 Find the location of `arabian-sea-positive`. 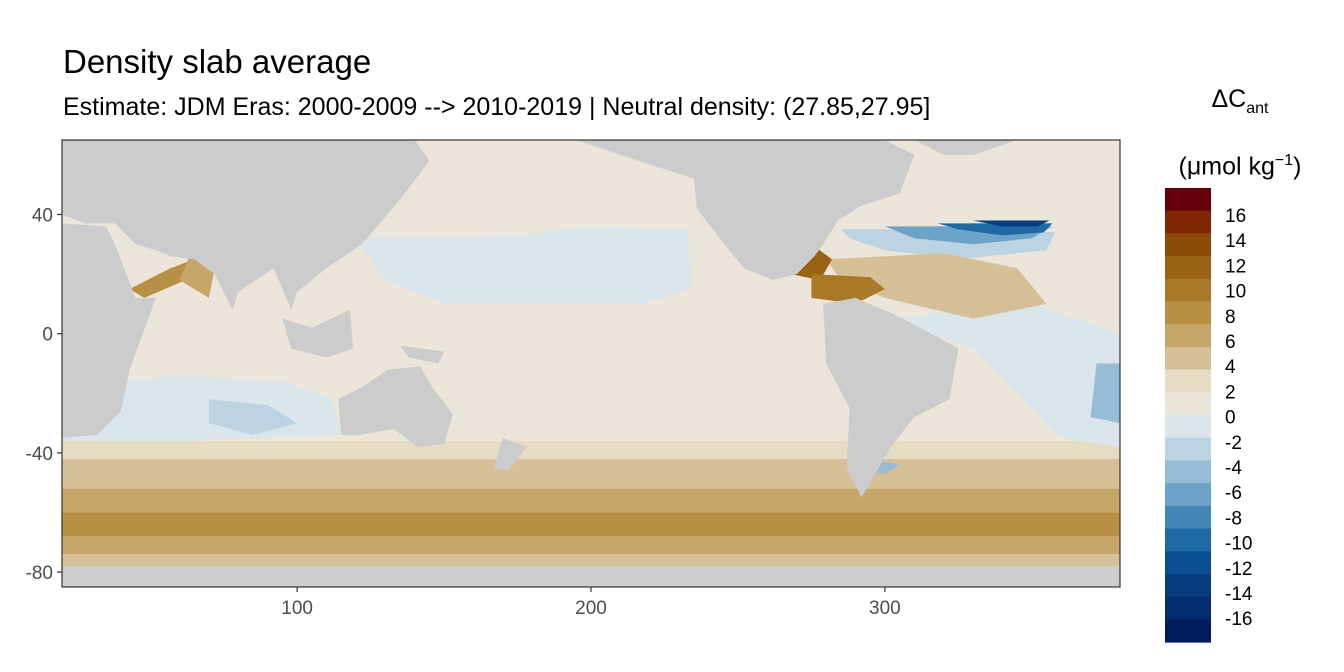

arabian-sea-positive is located at coordinates (162, 278).